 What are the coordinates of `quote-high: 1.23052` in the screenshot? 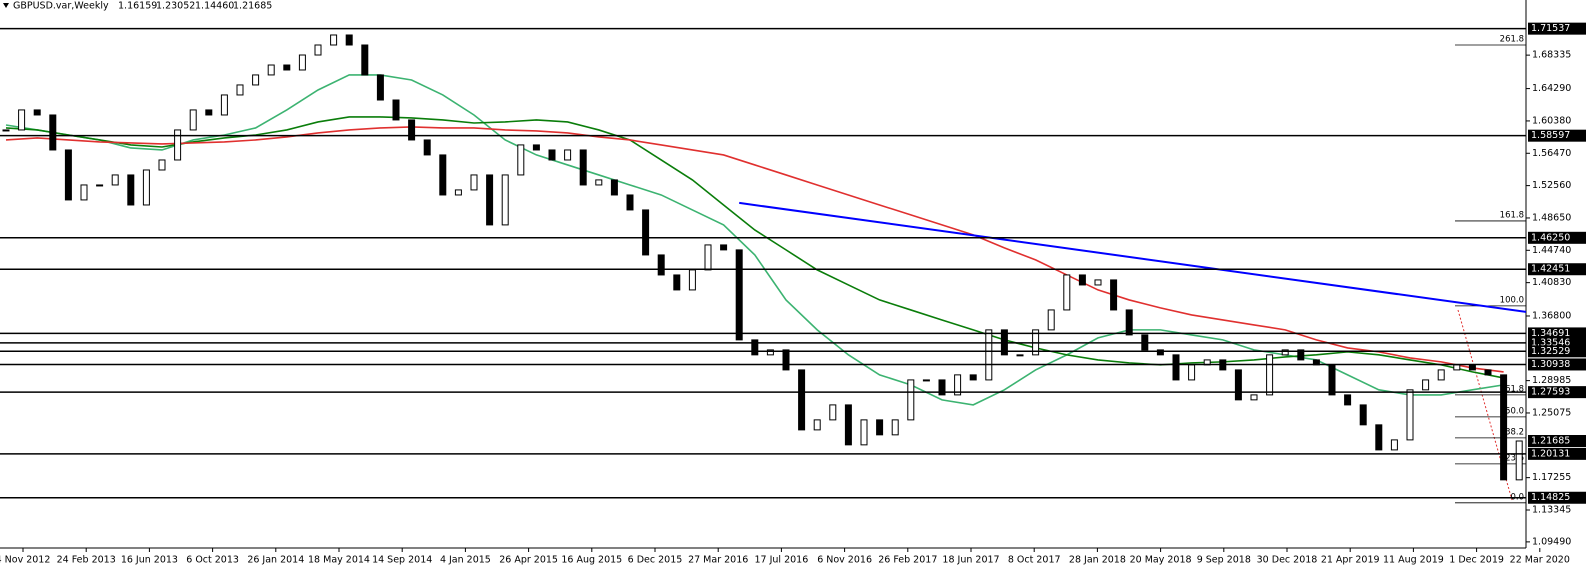 It's located at (175, 6).